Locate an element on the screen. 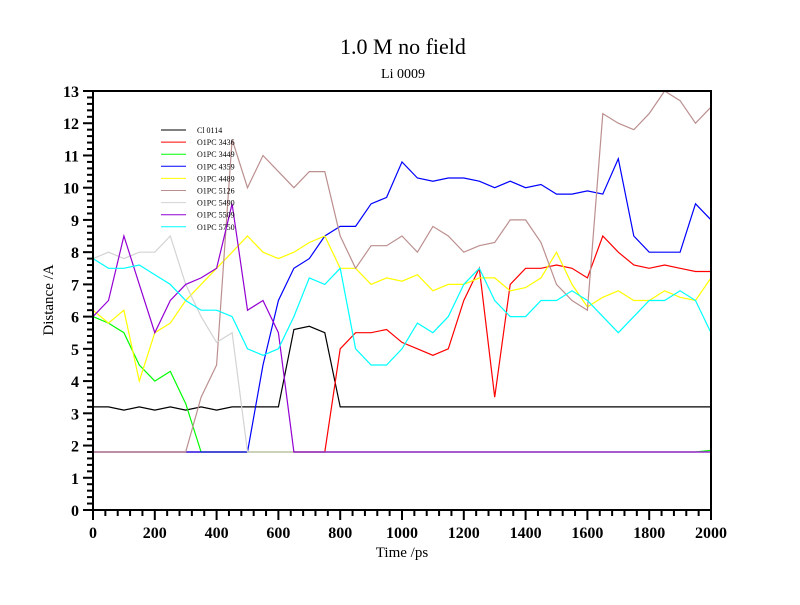 This screenshot has height=605, width=800. legend-label: O1PC 5750 is located at coordinates (216, 227).